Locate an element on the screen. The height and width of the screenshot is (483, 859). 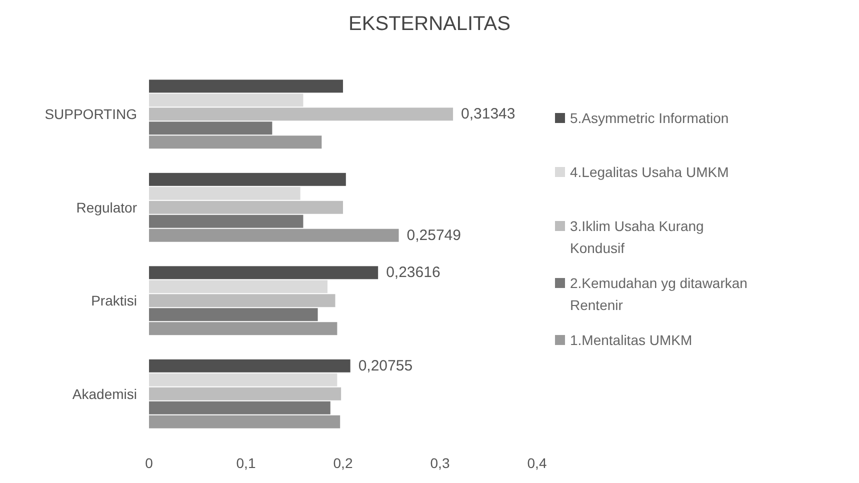
data-label: 0,25749 is located at coordinates (433, 235).